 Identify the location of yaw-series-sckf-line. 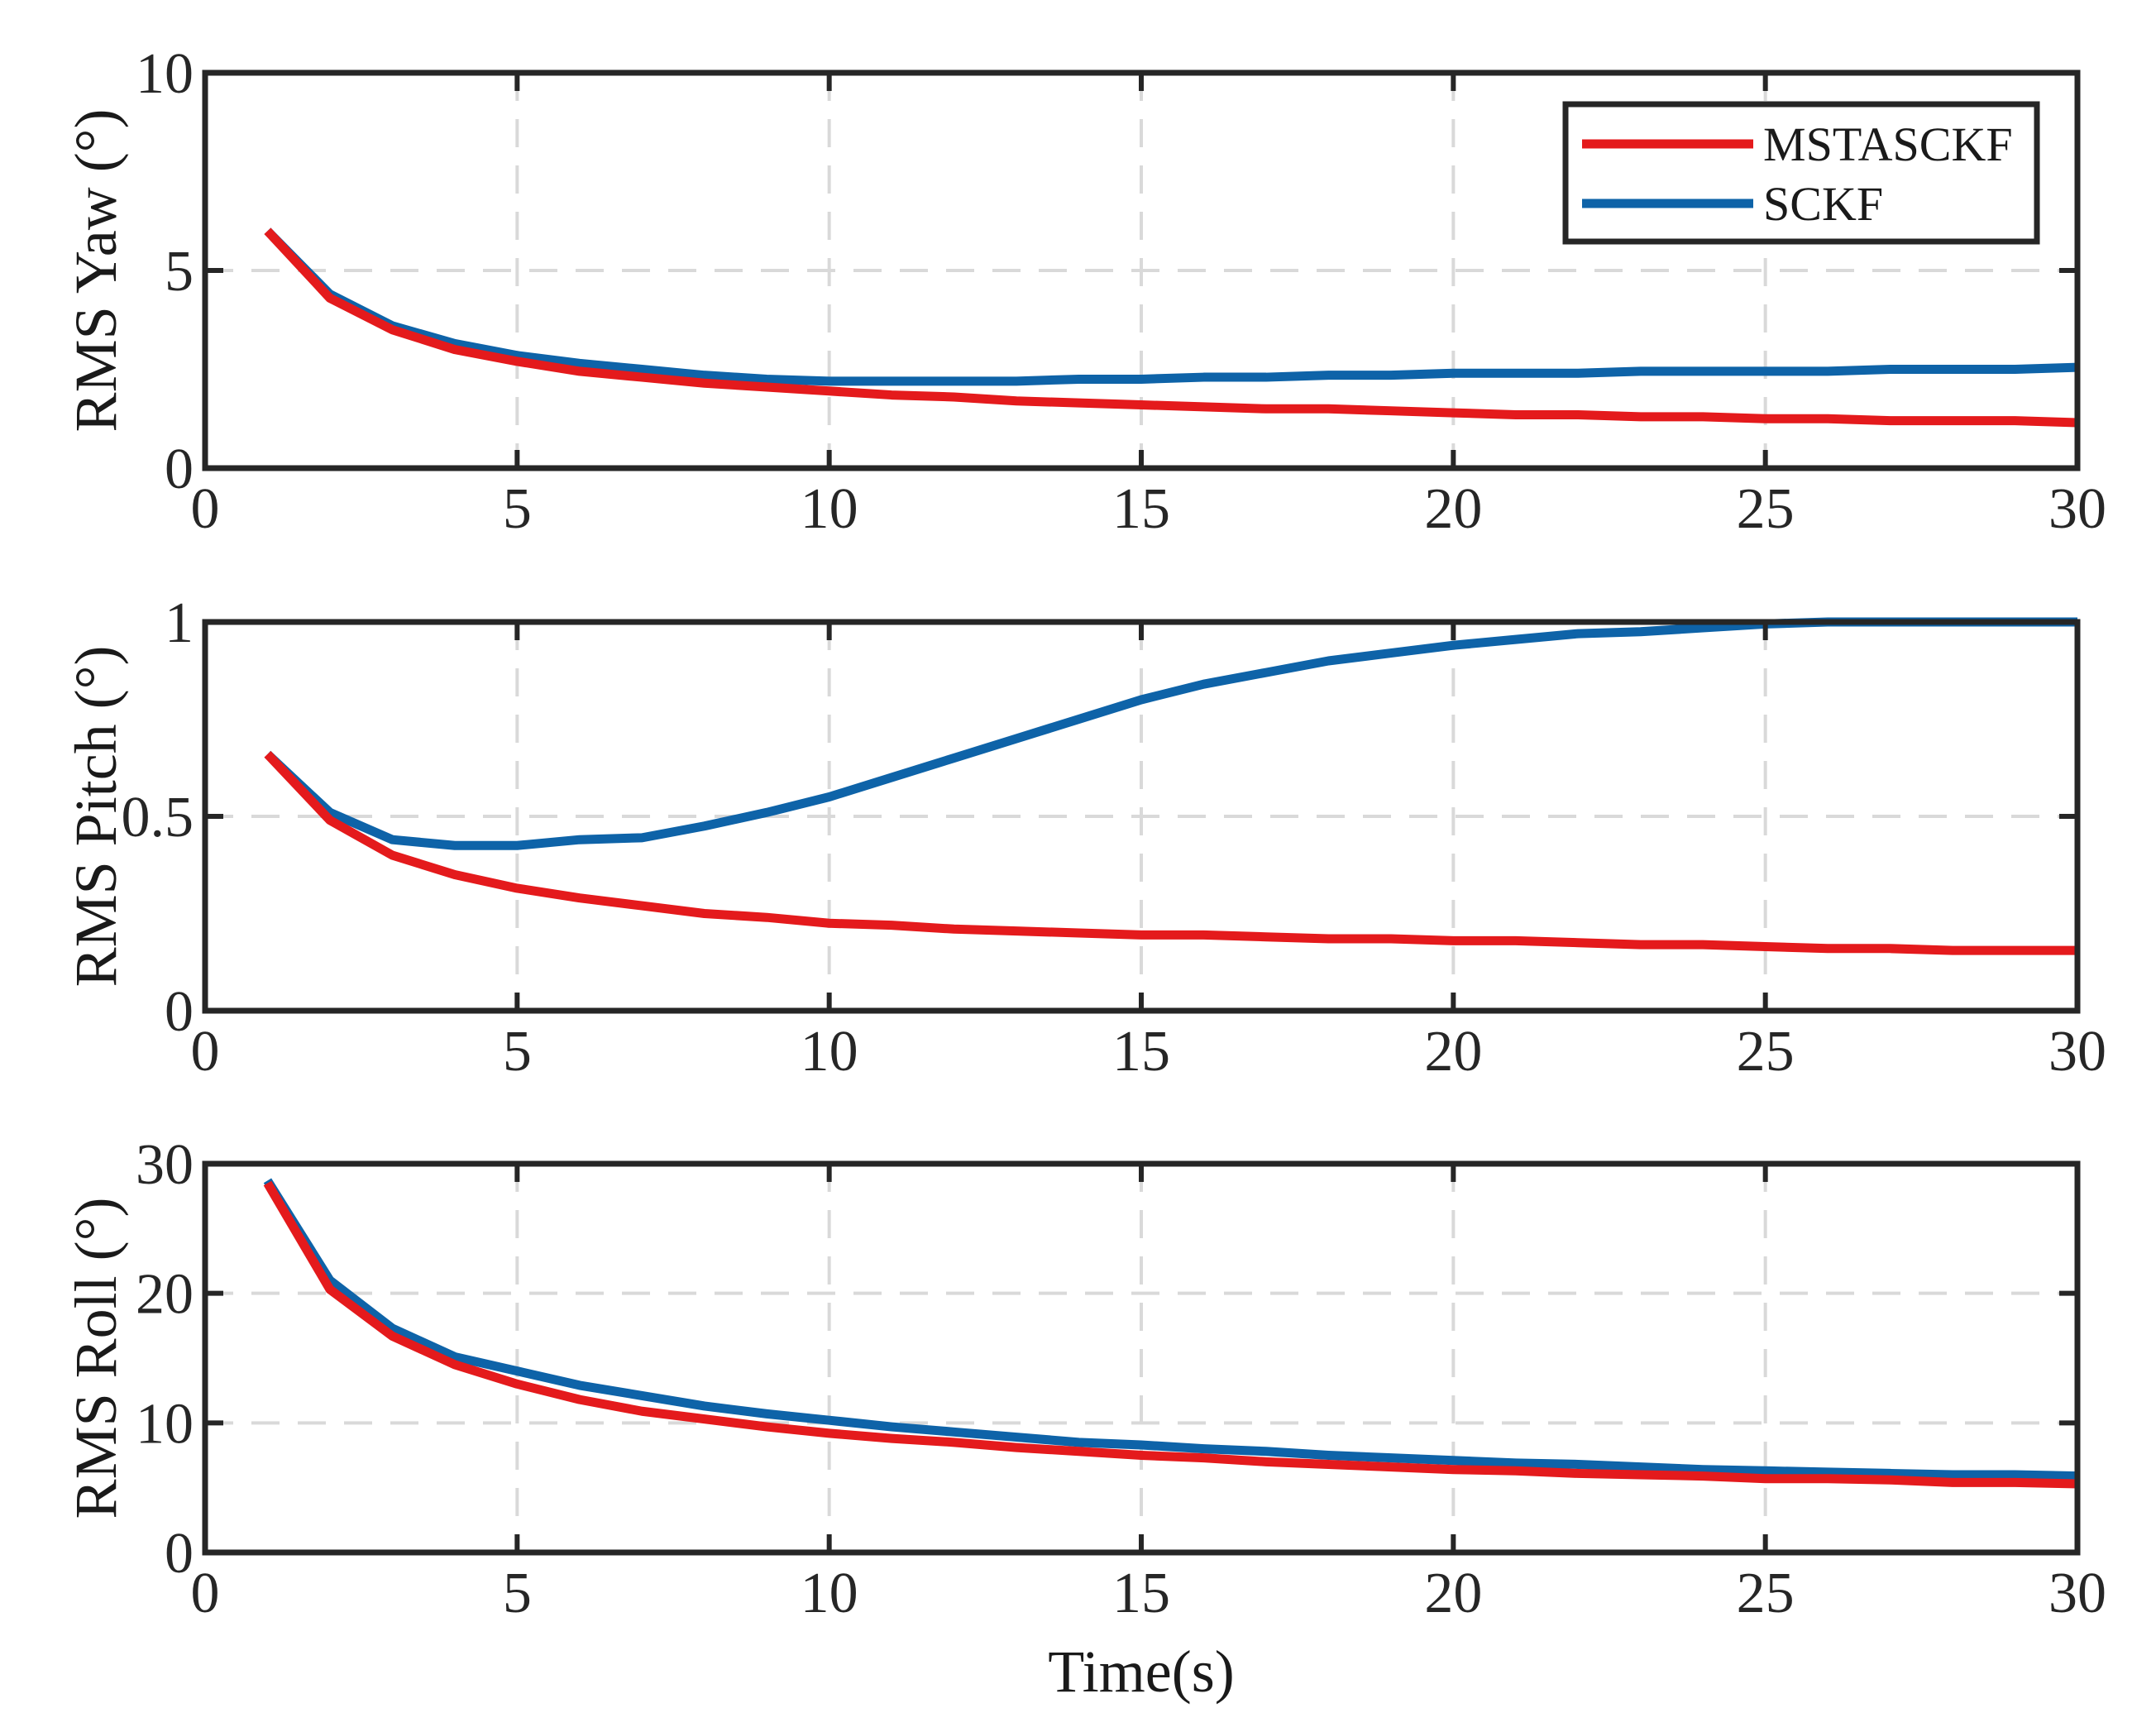
(1171, 306).